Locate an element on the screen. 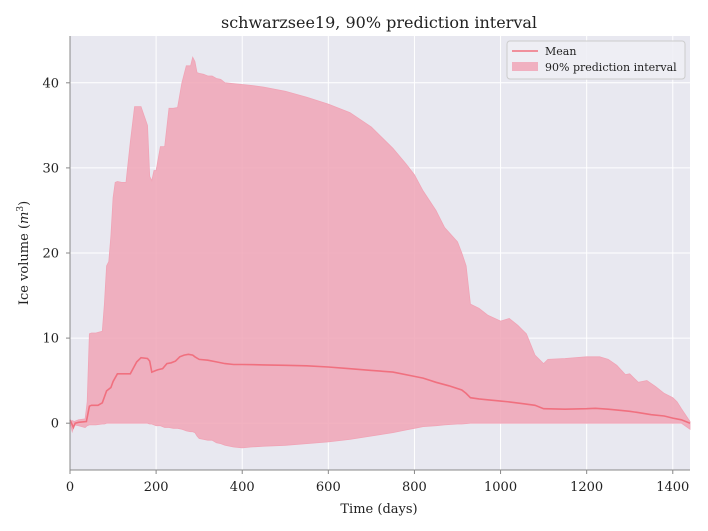 This screenshot has height=531, width=708. y-axis-label-exponent: 3 is located at coordinates (21, 209).